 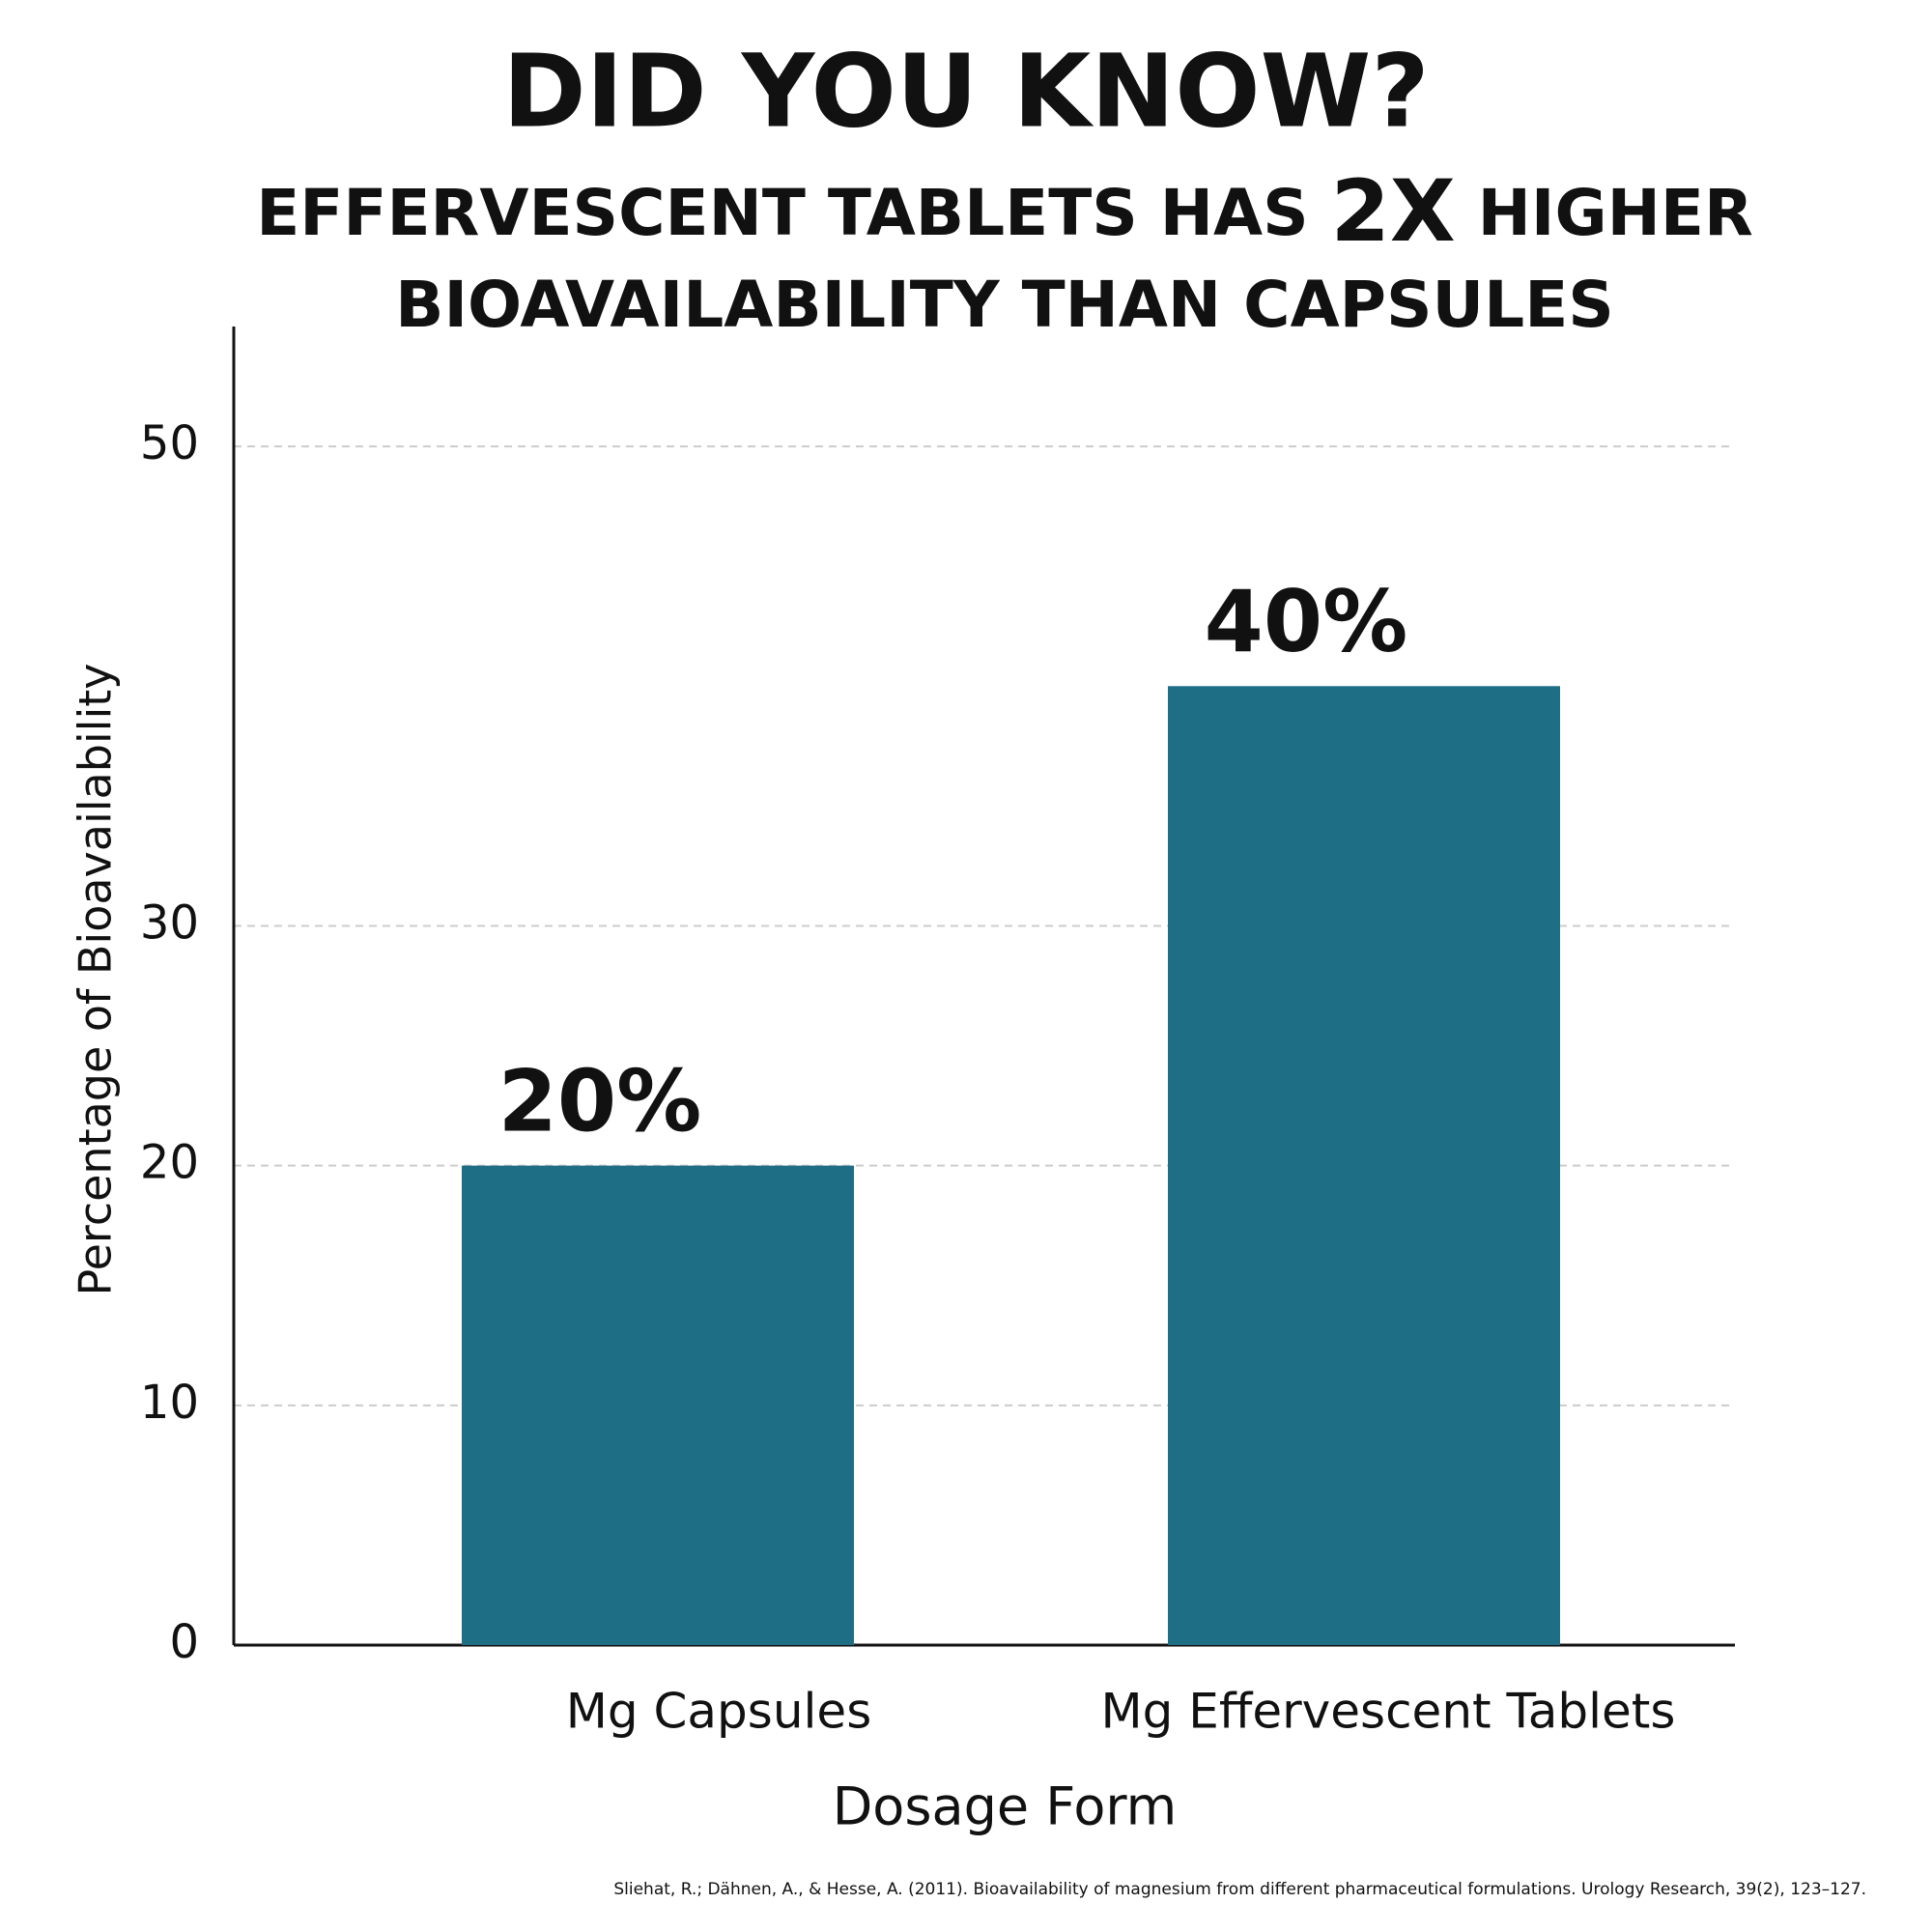 I want to click on chart-subtitle: BIOAVAILABILITY THAN CAPSULES, so click(x=1005, y=305).